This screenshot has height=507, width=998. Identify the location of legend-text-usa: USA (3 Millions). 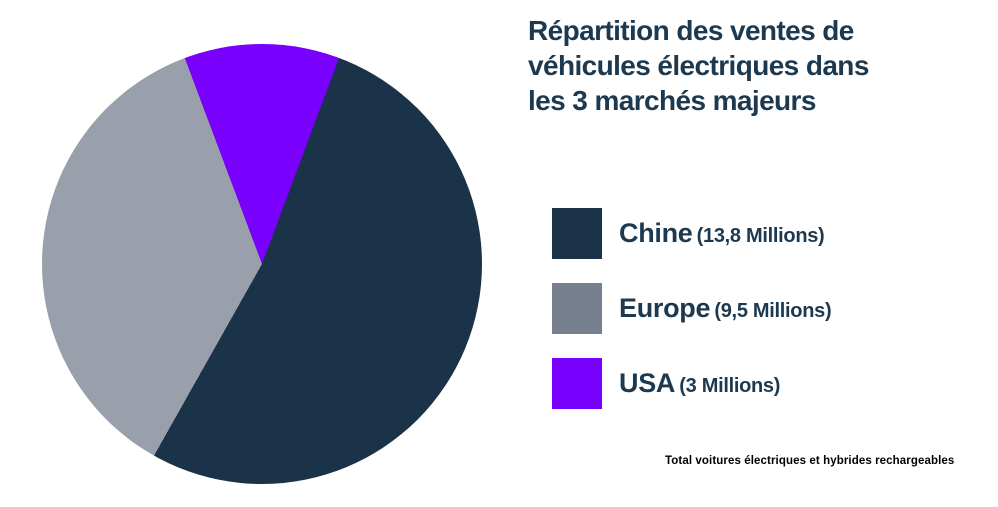
(699, 383).